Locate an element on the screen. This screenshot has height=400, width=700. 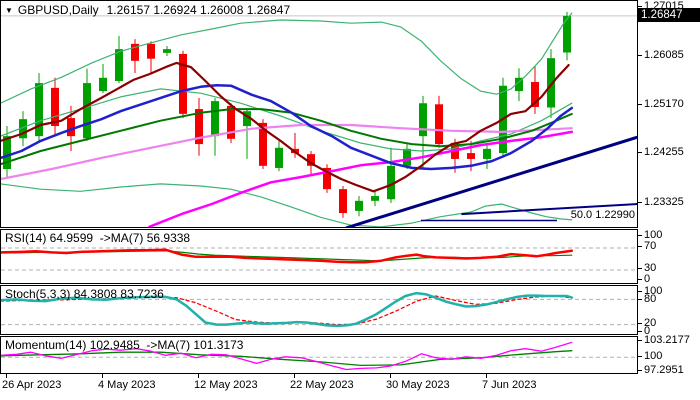
stoch-scale-label: 20 is located at coordinates (650, 323).